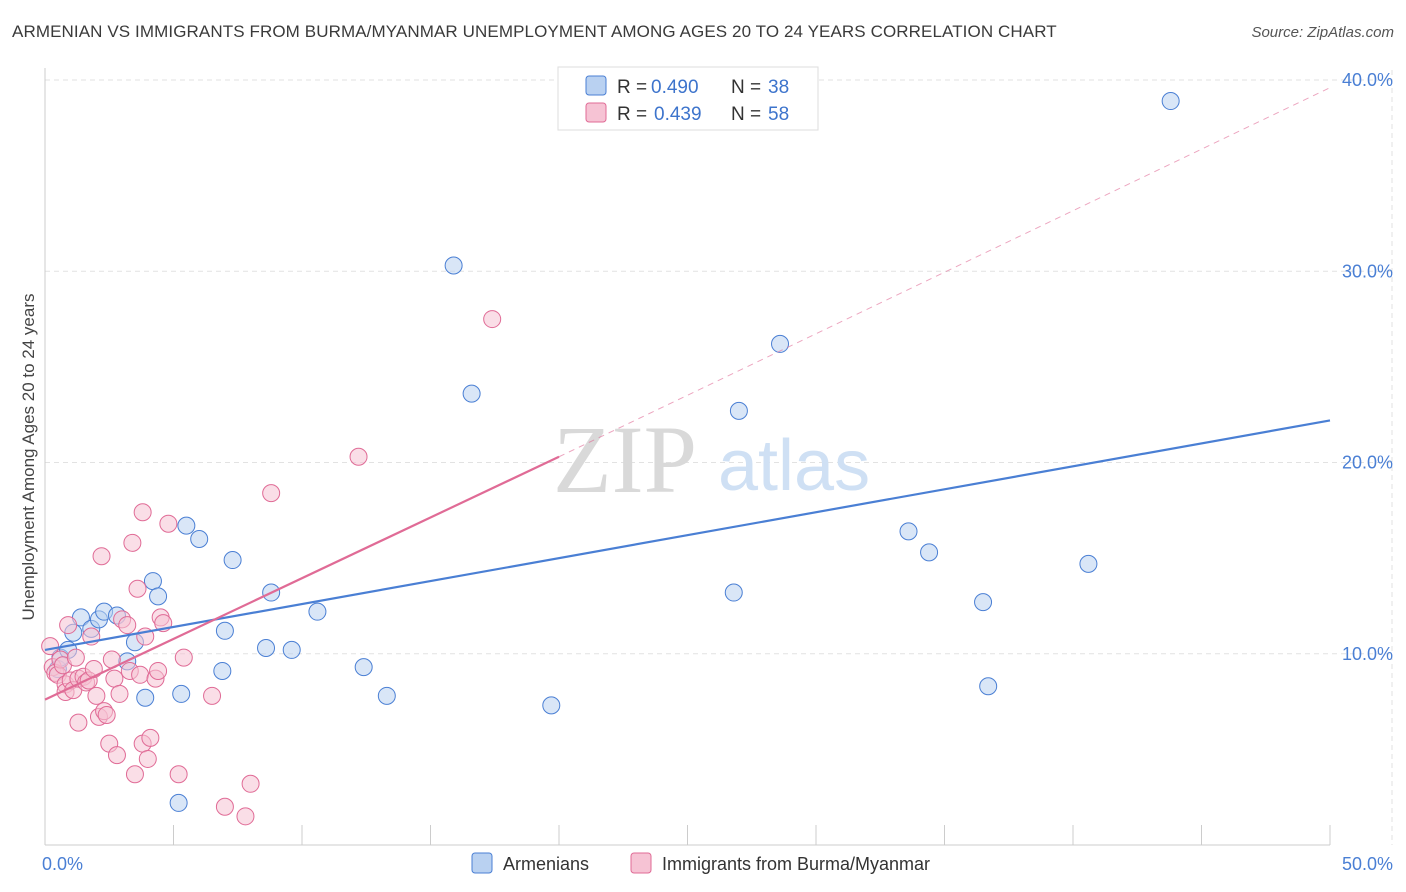 The width and height of the screenshot is (1406, 892). Describe the element at coordinates (1367, 80) in the screenshot. I see `y-tick-label-3: 40.0%` at that location.